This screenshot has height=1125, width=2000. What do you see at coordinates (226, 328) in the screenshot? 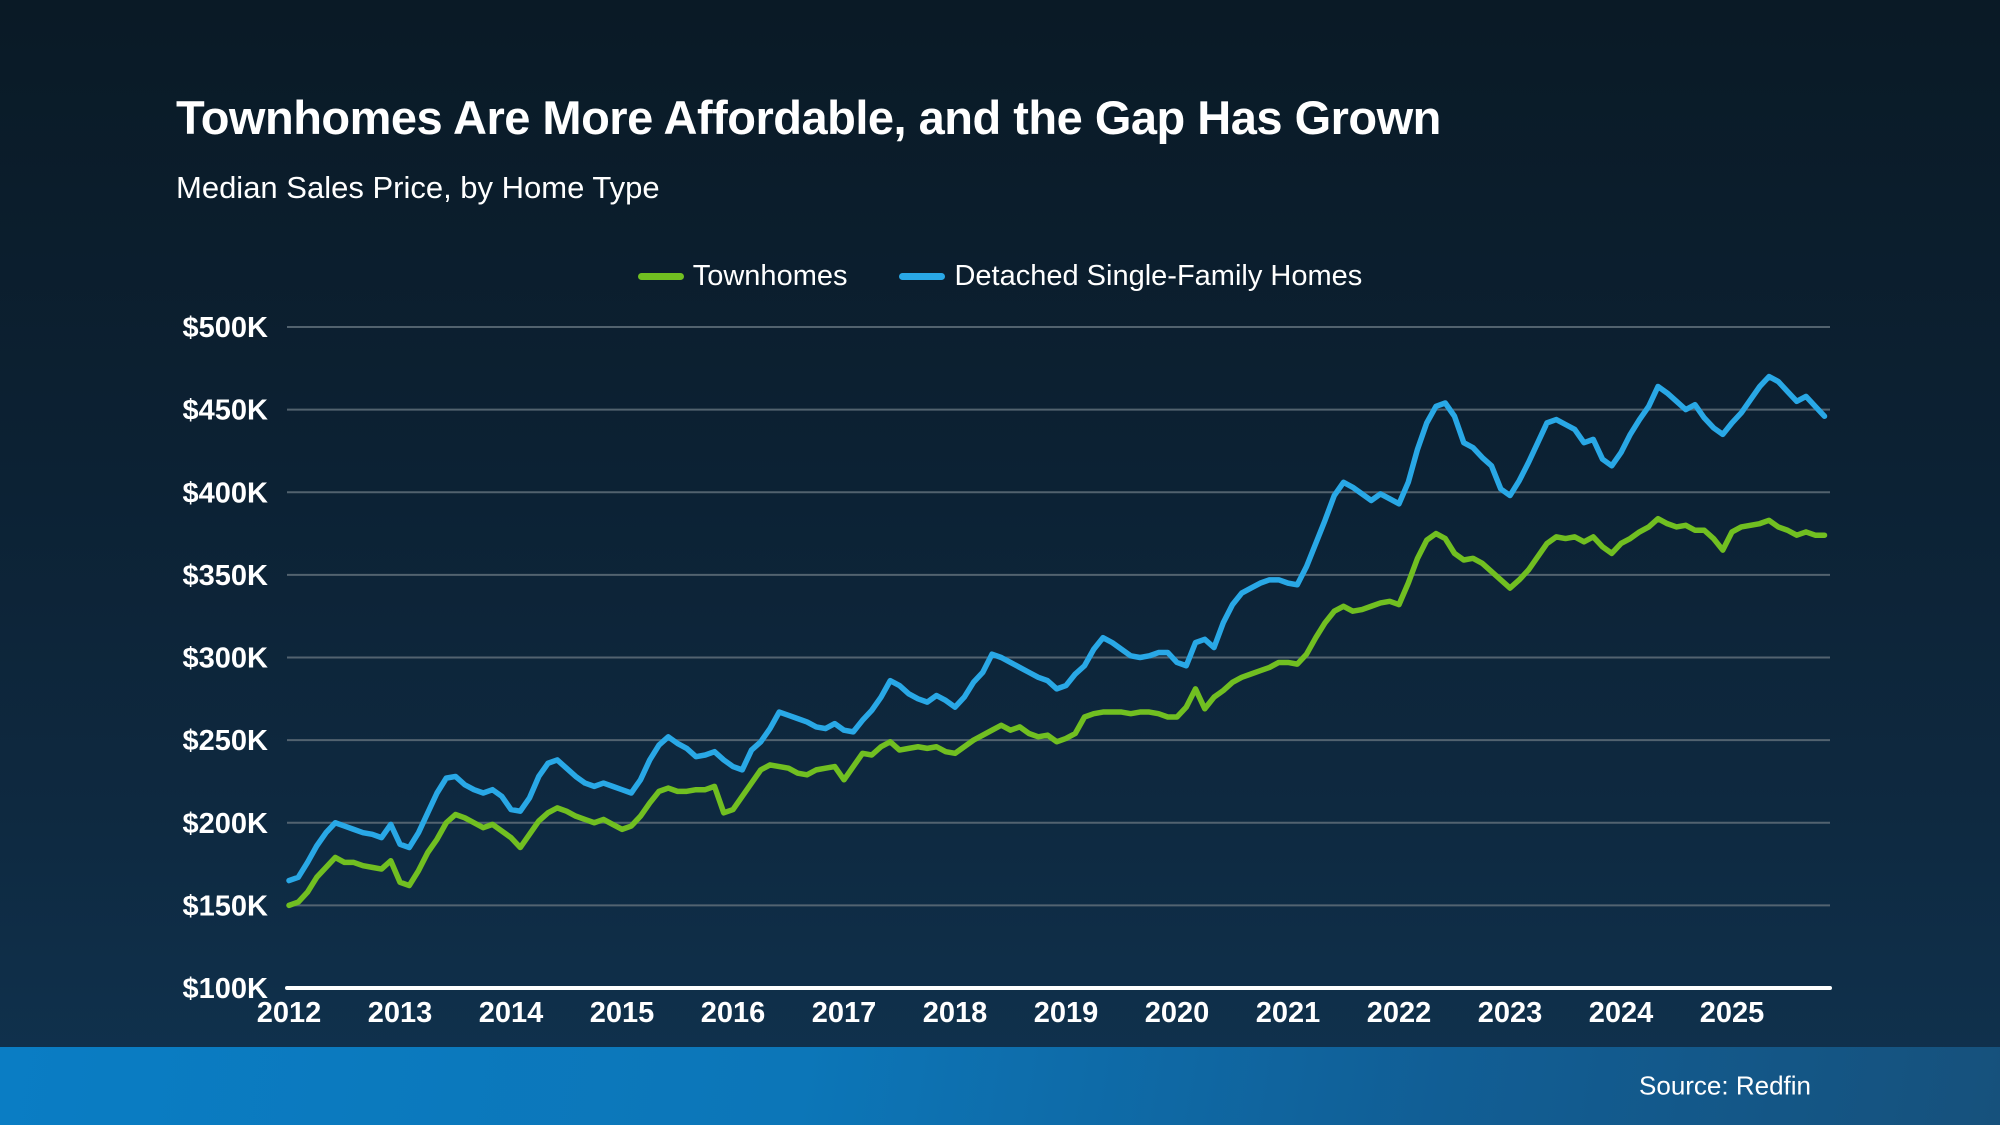
I see `y-axis-label: $500K` at bounding box center [226, 328].